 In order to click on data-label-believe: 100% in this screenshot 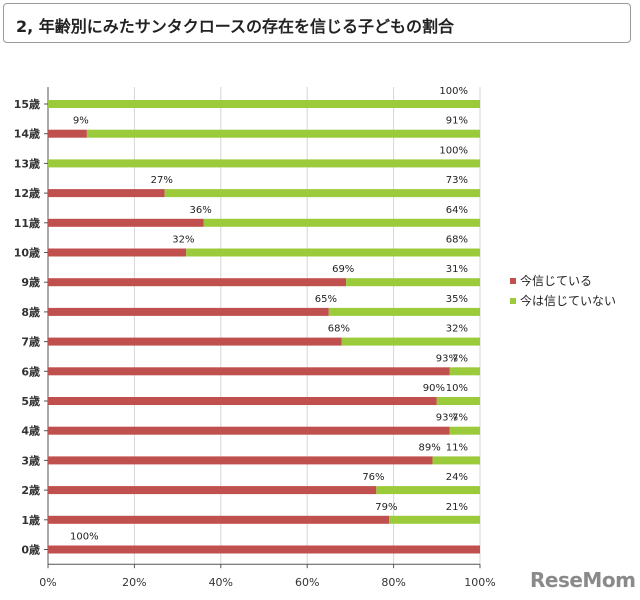, I will do `click(84, 537)`.